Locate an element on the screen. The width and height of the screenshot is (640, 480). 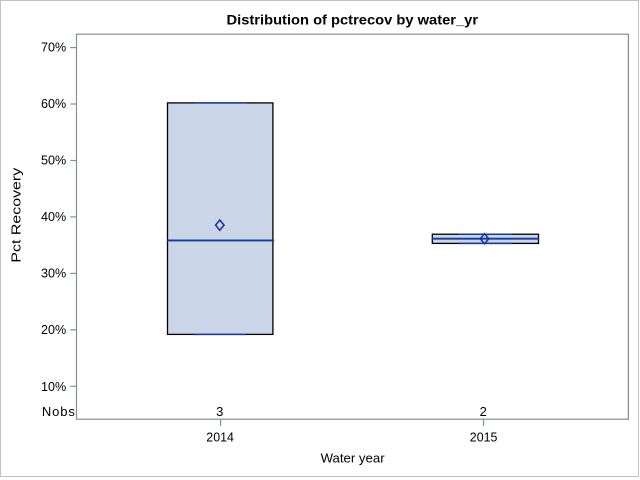
svg-text: Pct Recovery is located at coordinates (15, 214).